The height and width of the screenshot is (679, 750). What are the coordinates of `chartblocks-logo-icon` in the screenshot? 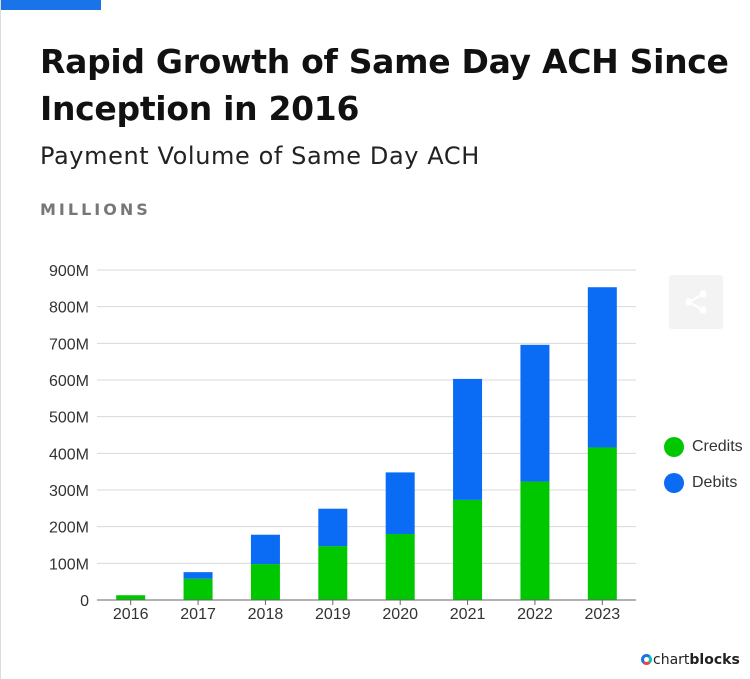 It's located at (646, 659).